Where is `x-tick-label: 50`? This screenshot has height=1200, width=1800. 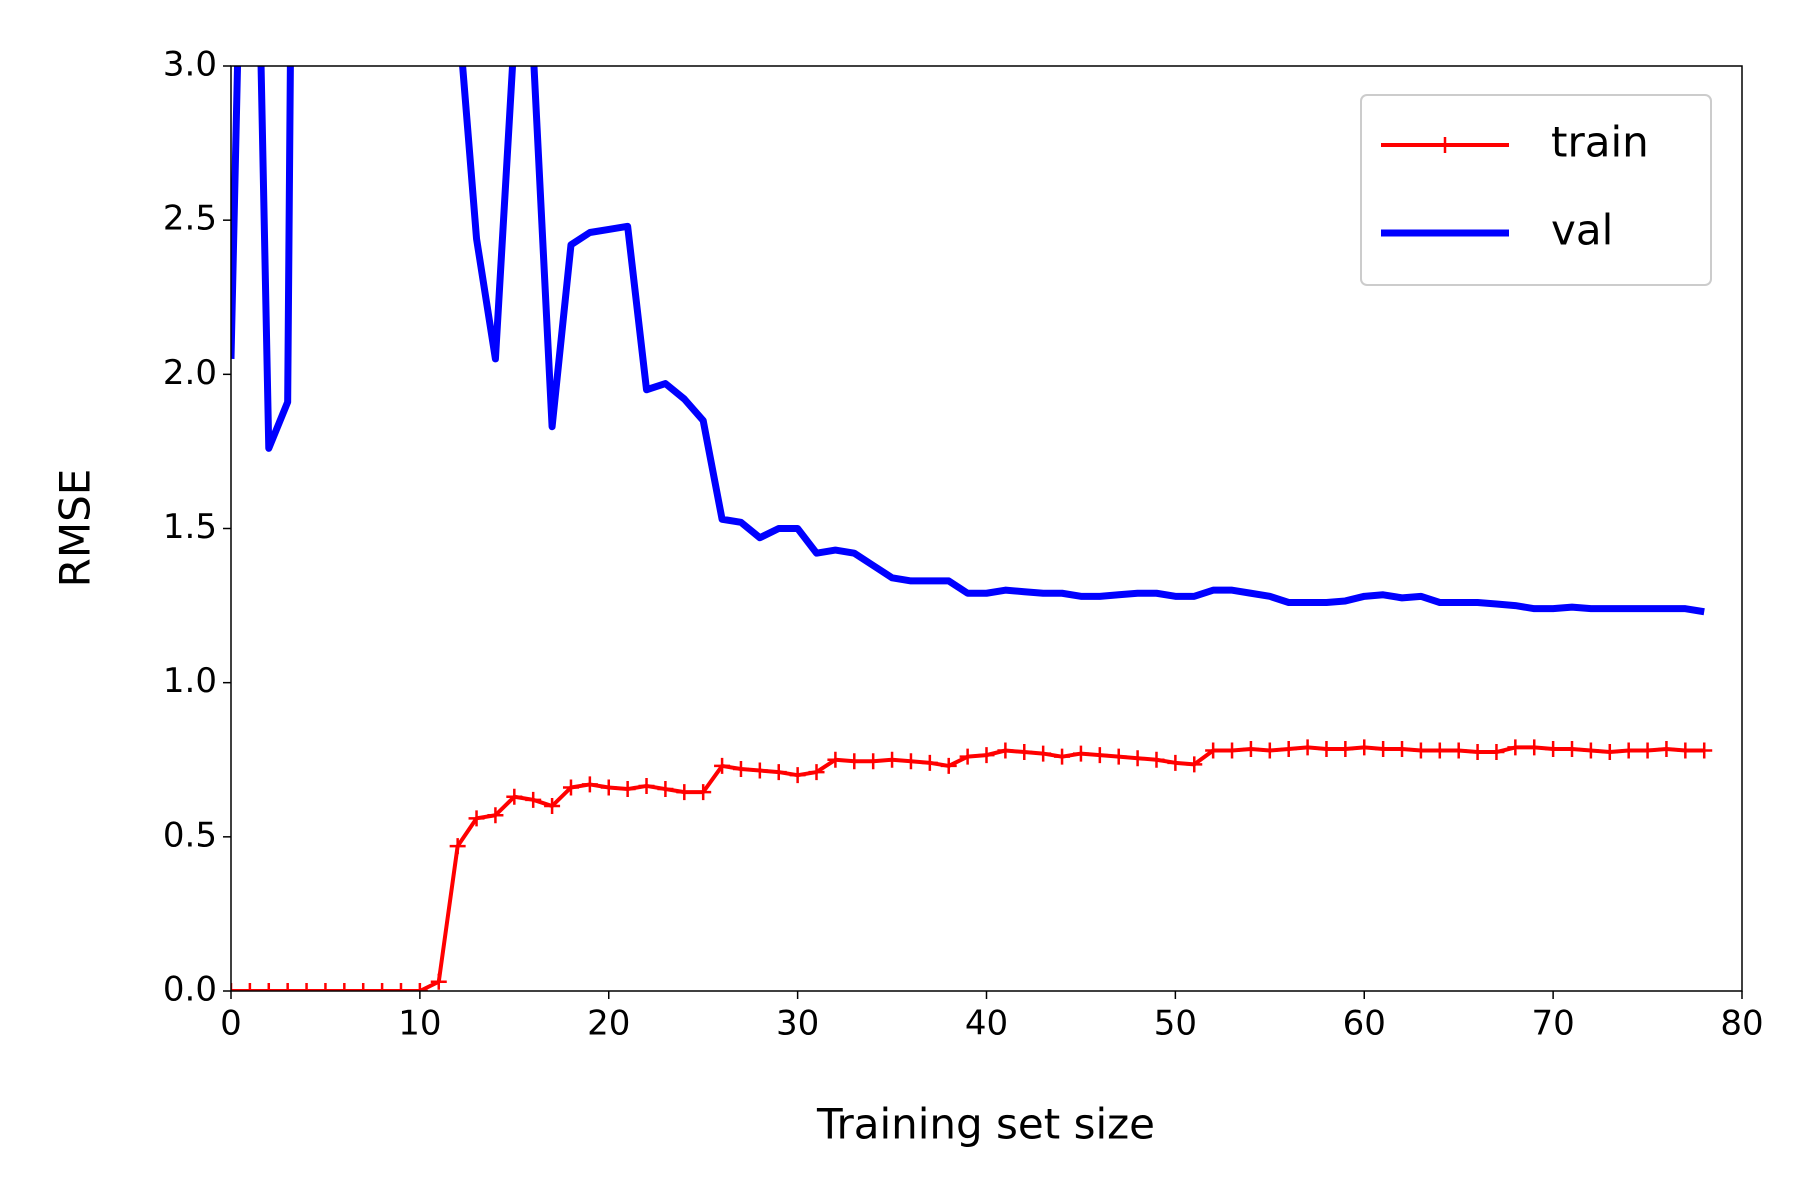 x-tick-label: 50 is located at coordinates (1175, 1024).